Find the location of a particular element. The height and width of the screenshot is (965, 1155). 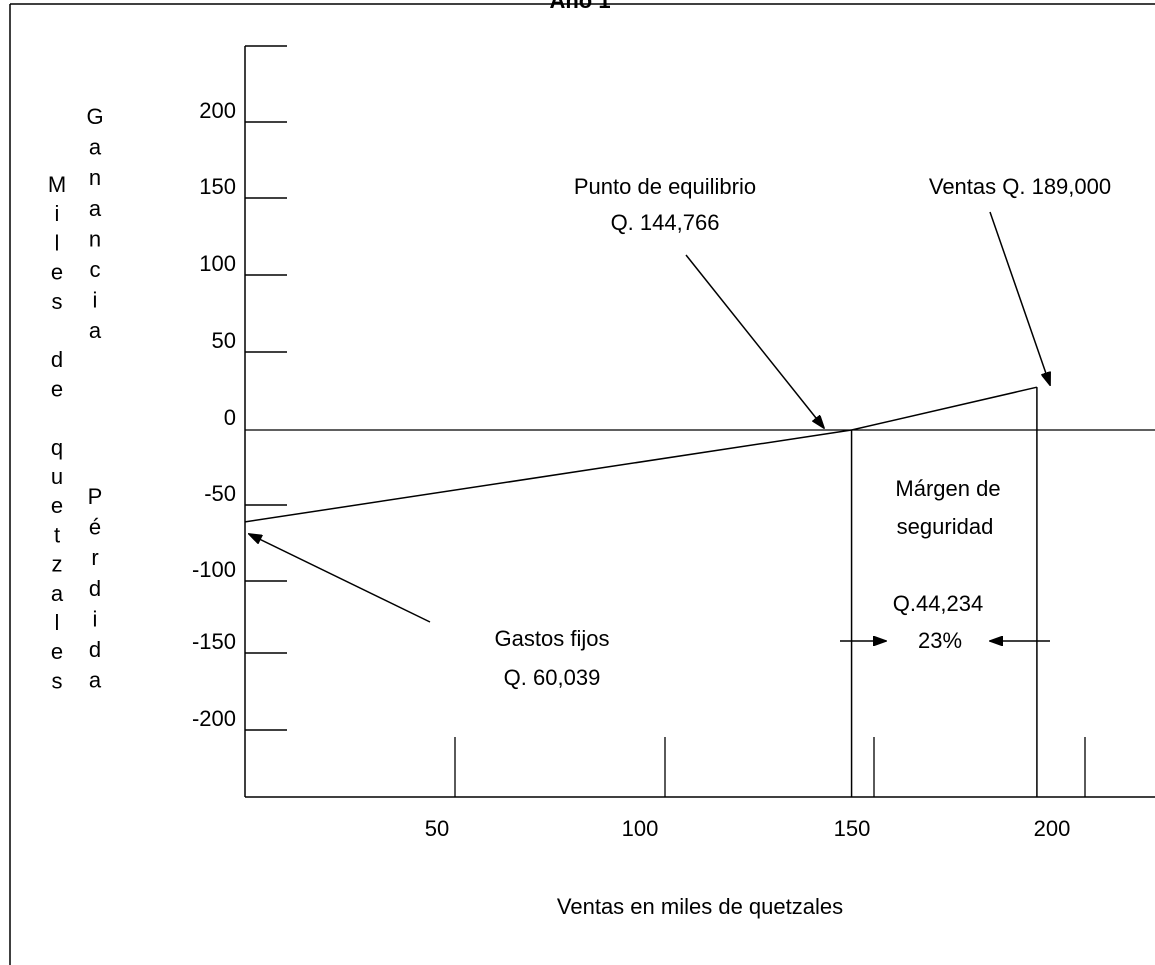

x-tick-label: 200 is located at coordinates (1052, 828).